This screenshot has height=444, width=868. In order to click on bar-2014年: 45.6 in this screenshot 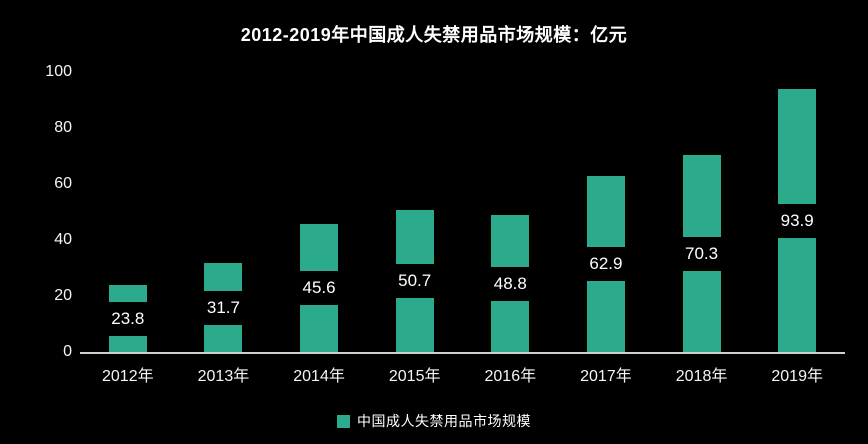, I will do `click(319, 288)`.